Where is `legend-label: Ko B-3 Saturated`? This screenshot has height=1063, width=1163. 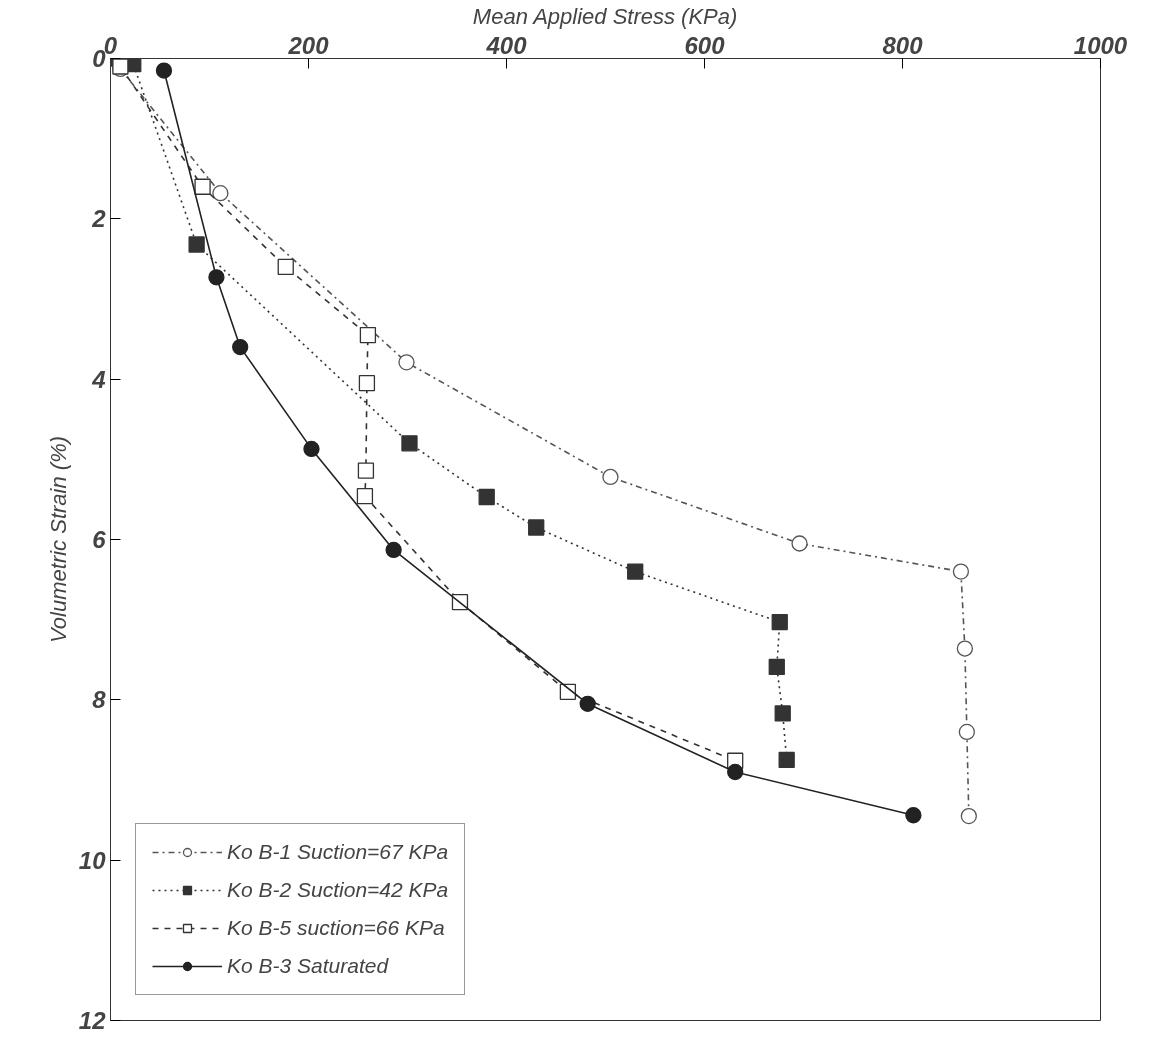 legend-label: Ko B-3 Saturated is located at coordinates (308, 966).